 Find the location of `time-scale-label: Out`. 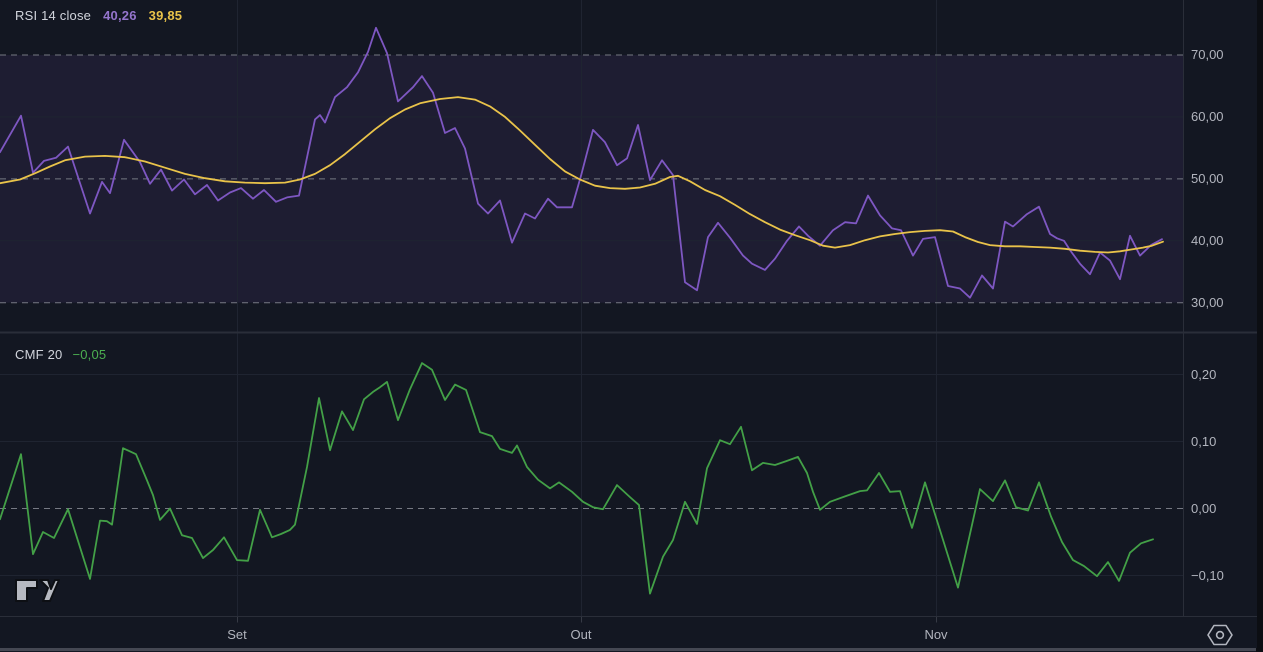

time-scale-label: Out is located at coordinates (581, 634).